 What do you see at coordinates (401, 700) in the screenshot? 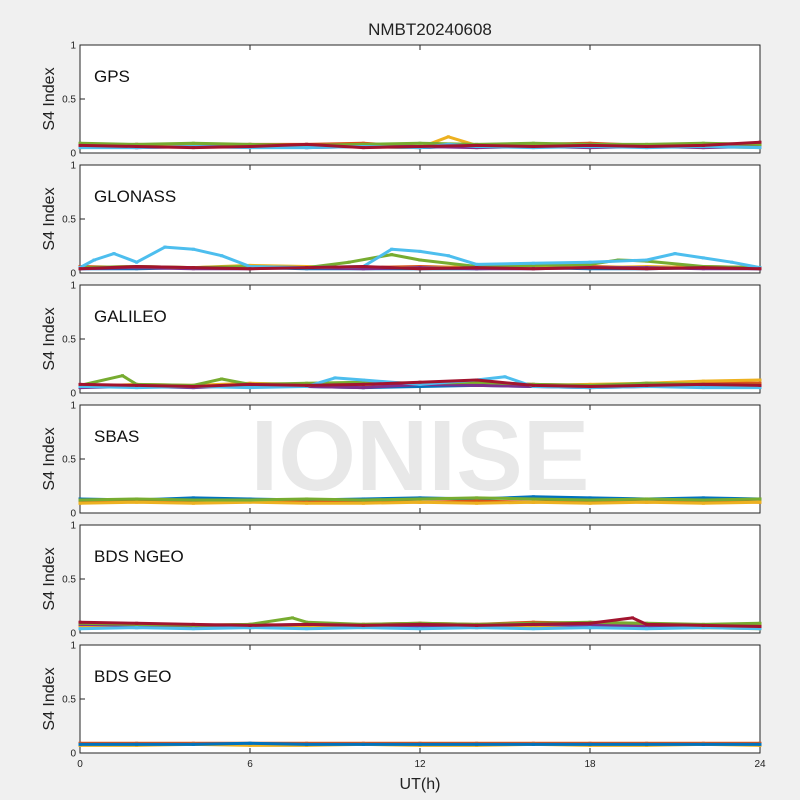
I see `panel-6: 0 0.5 1 S4 Index BDS GEO` at bounding box center [401, 700].